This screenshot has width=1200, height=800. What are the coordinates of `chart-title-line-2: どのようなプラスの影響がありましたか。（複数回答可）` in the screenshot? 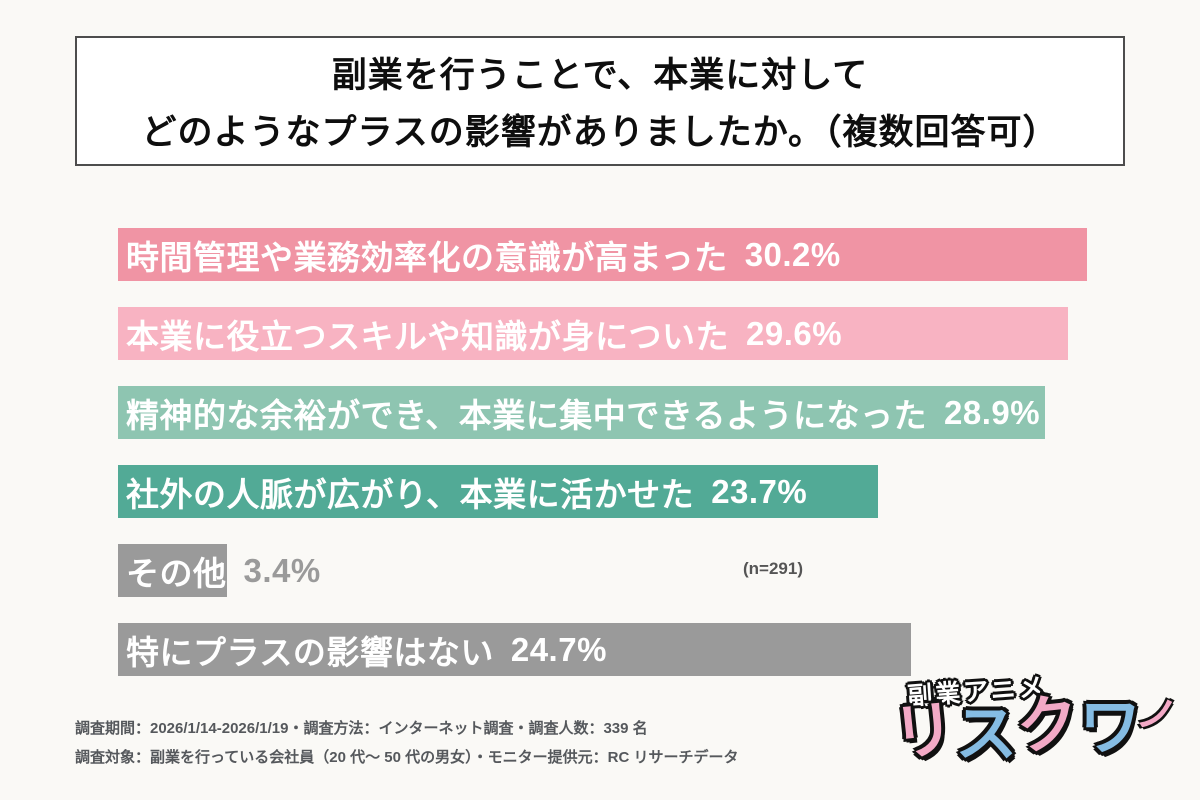 It's located at (600, 132).